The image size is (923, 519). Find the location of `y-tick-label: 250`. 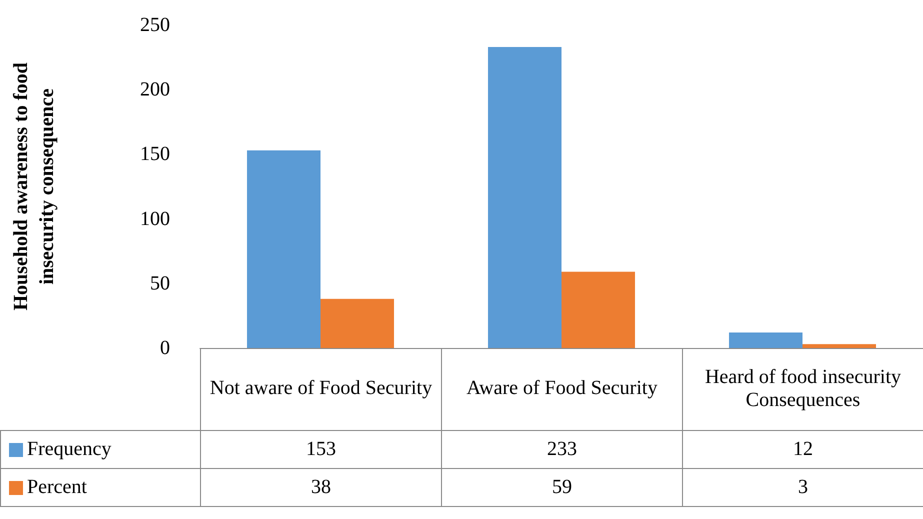

y-tick-label: 250 is located at coordinates (155, 25).